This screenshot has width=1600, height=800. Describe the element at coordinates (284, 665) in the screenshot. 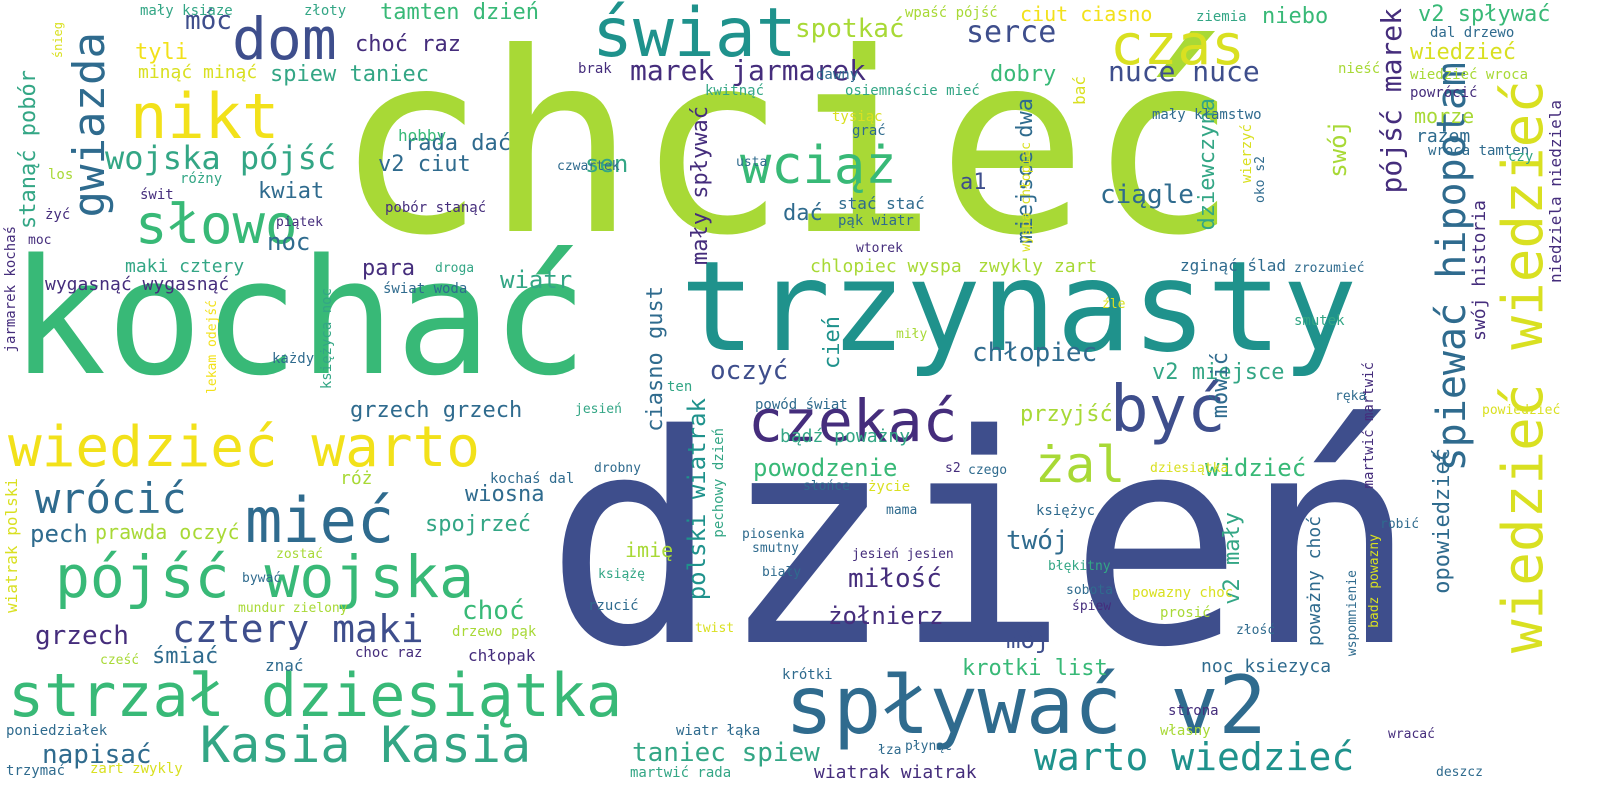

I see `word: znać` at that location.